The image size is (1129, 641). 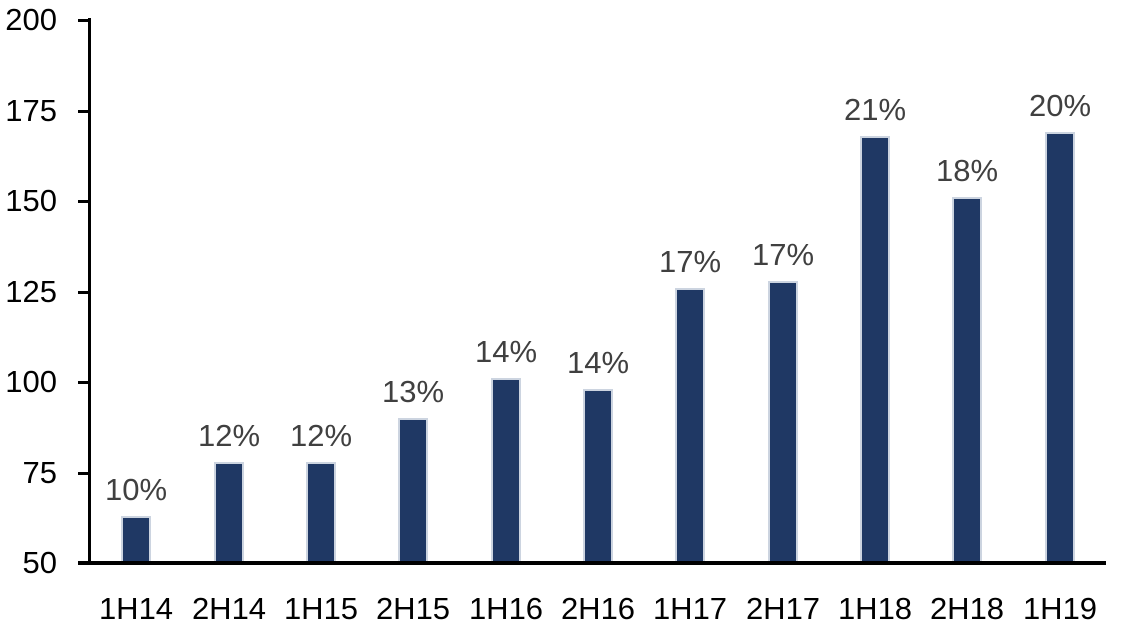 I want to click on x-tick-label: 2H15, so click(x=413, y=608).